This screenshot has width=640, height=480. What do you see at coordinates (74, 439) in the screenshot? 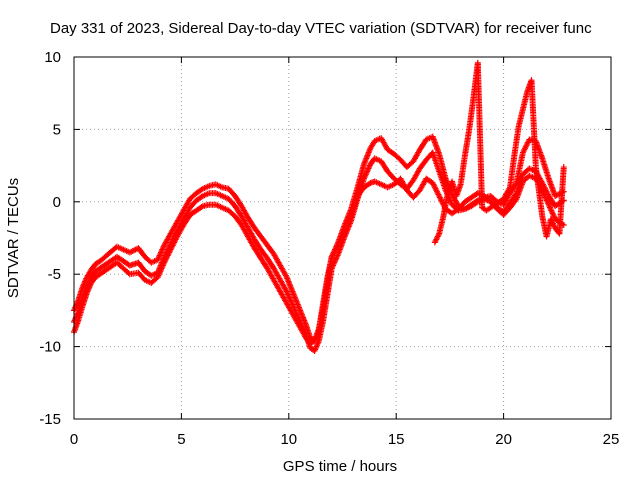
I see `x-tick-label: 0` at bounding box center [74, 439].